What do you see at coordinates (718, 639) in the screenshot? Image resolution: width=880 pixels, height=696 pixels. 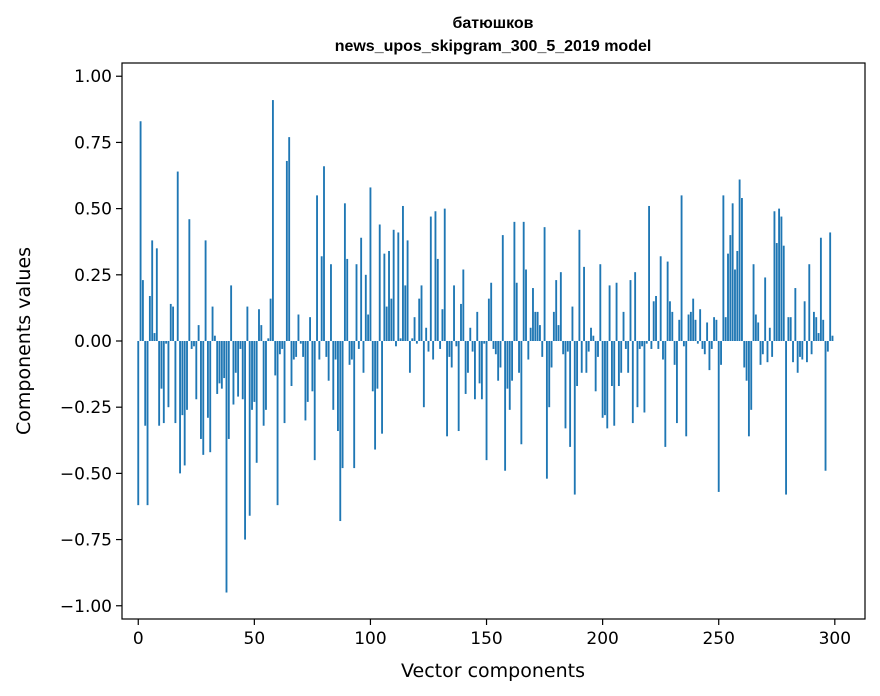 I see `x-tick-label: 250` at bounding box center [718, 639].